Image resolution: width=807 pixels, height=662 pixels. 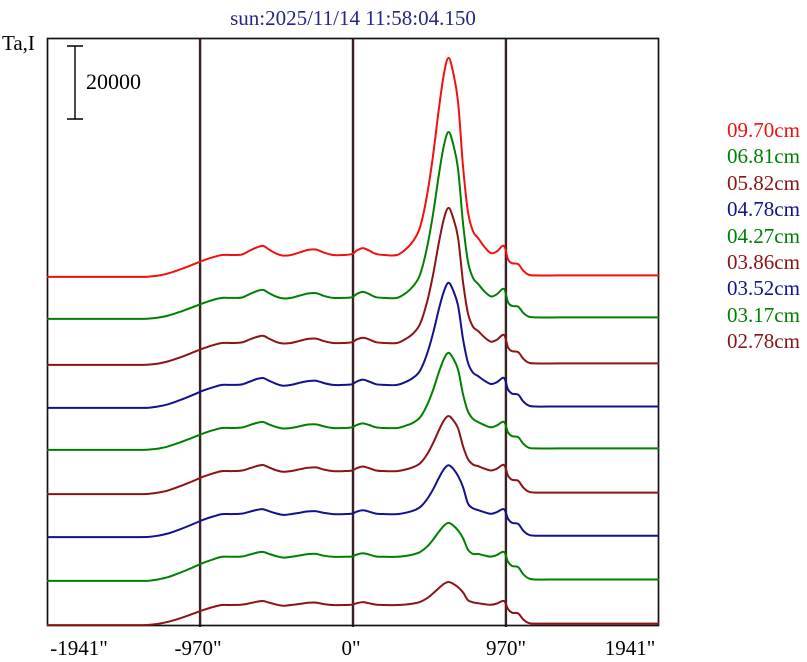 What do you see at coordinates (113, 81) in the screenshot?
I see `scale-bar-value-label: 20000` at bounding box center [113, 81].